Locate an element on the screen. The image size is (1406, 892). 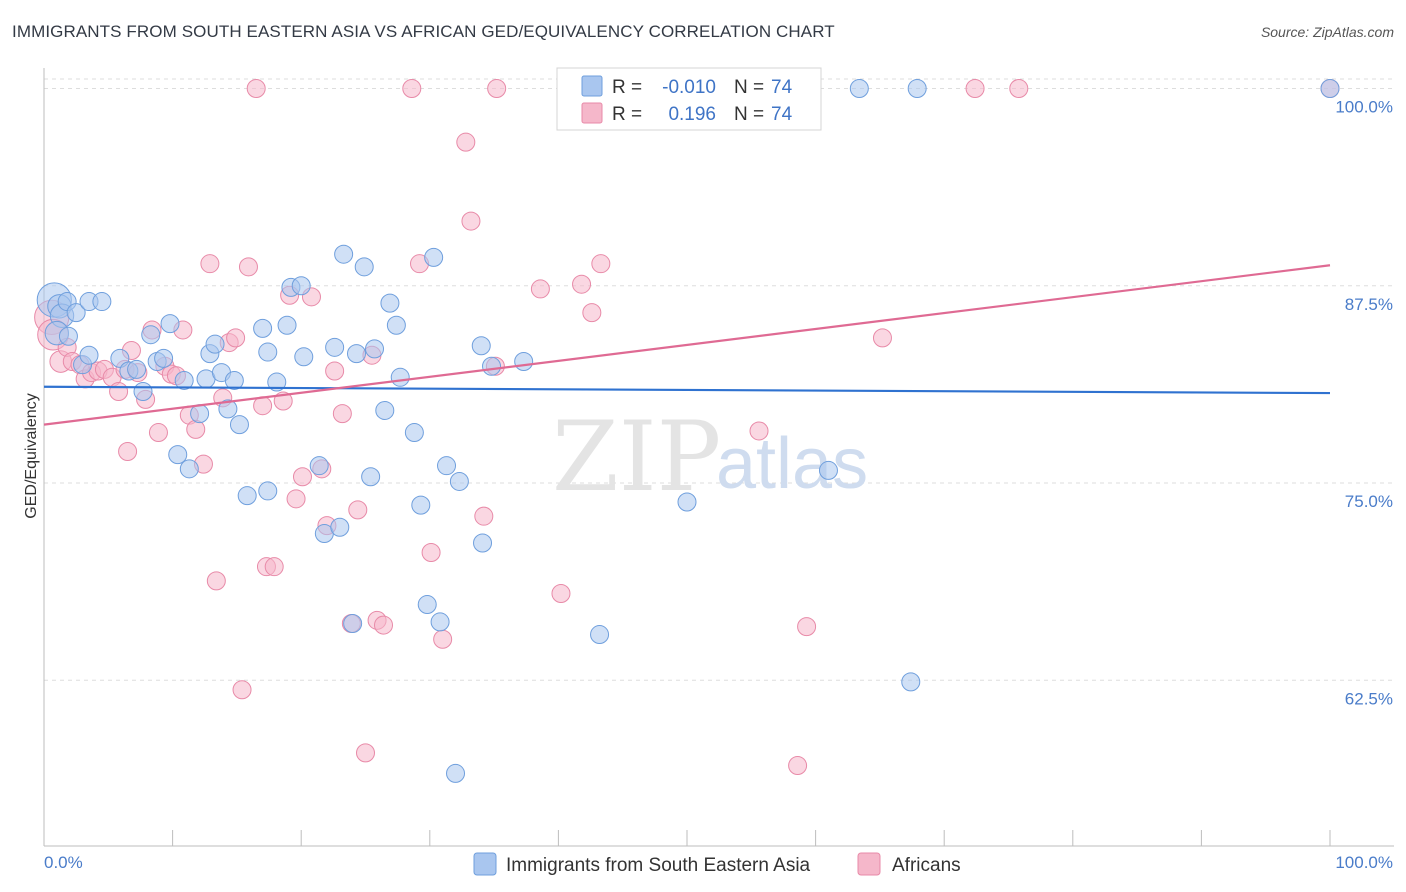
stats-legend-r-label-blue: R = is located at coordinates (627, 87).